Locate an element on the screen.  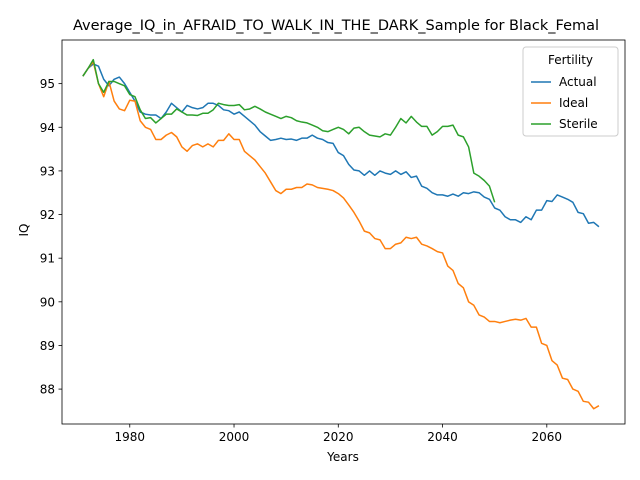
legend: Fertility Actual Ideal Sterile is located at coordinates (570, 91).